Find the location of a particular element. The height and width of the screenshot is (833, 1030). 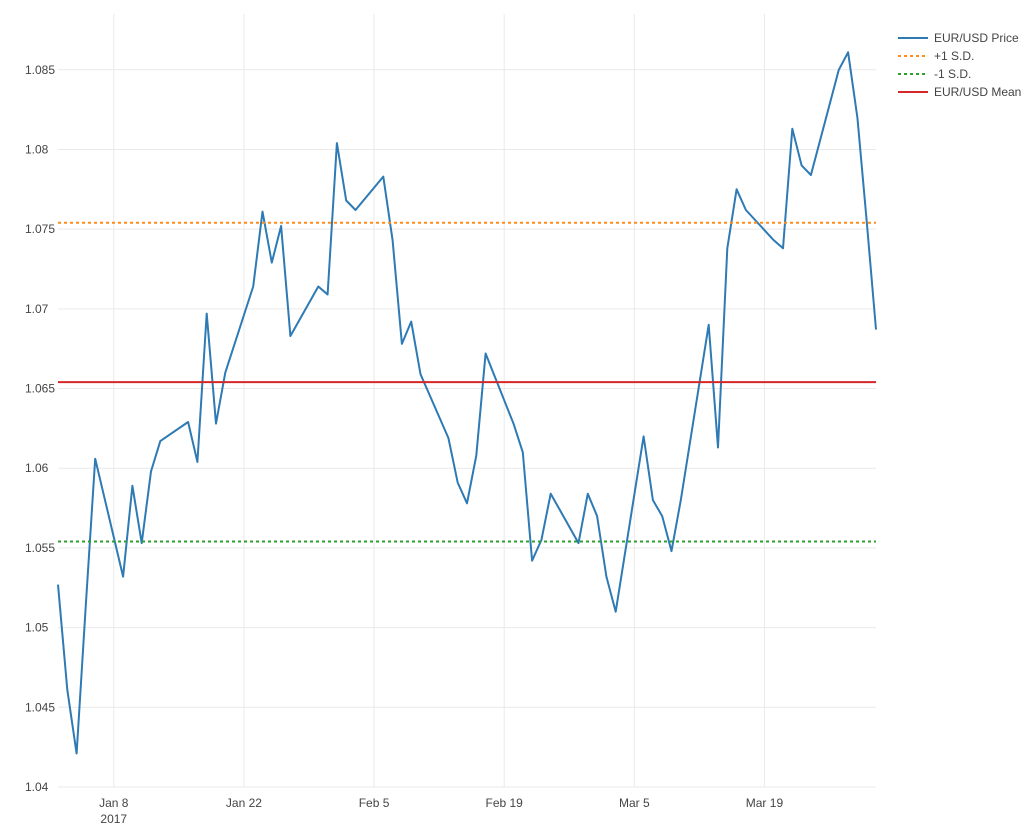

legend: EUR/USD Price +1 S.D. -1 S.D. EUR/USD Mean is located at coordinates (959, 65).